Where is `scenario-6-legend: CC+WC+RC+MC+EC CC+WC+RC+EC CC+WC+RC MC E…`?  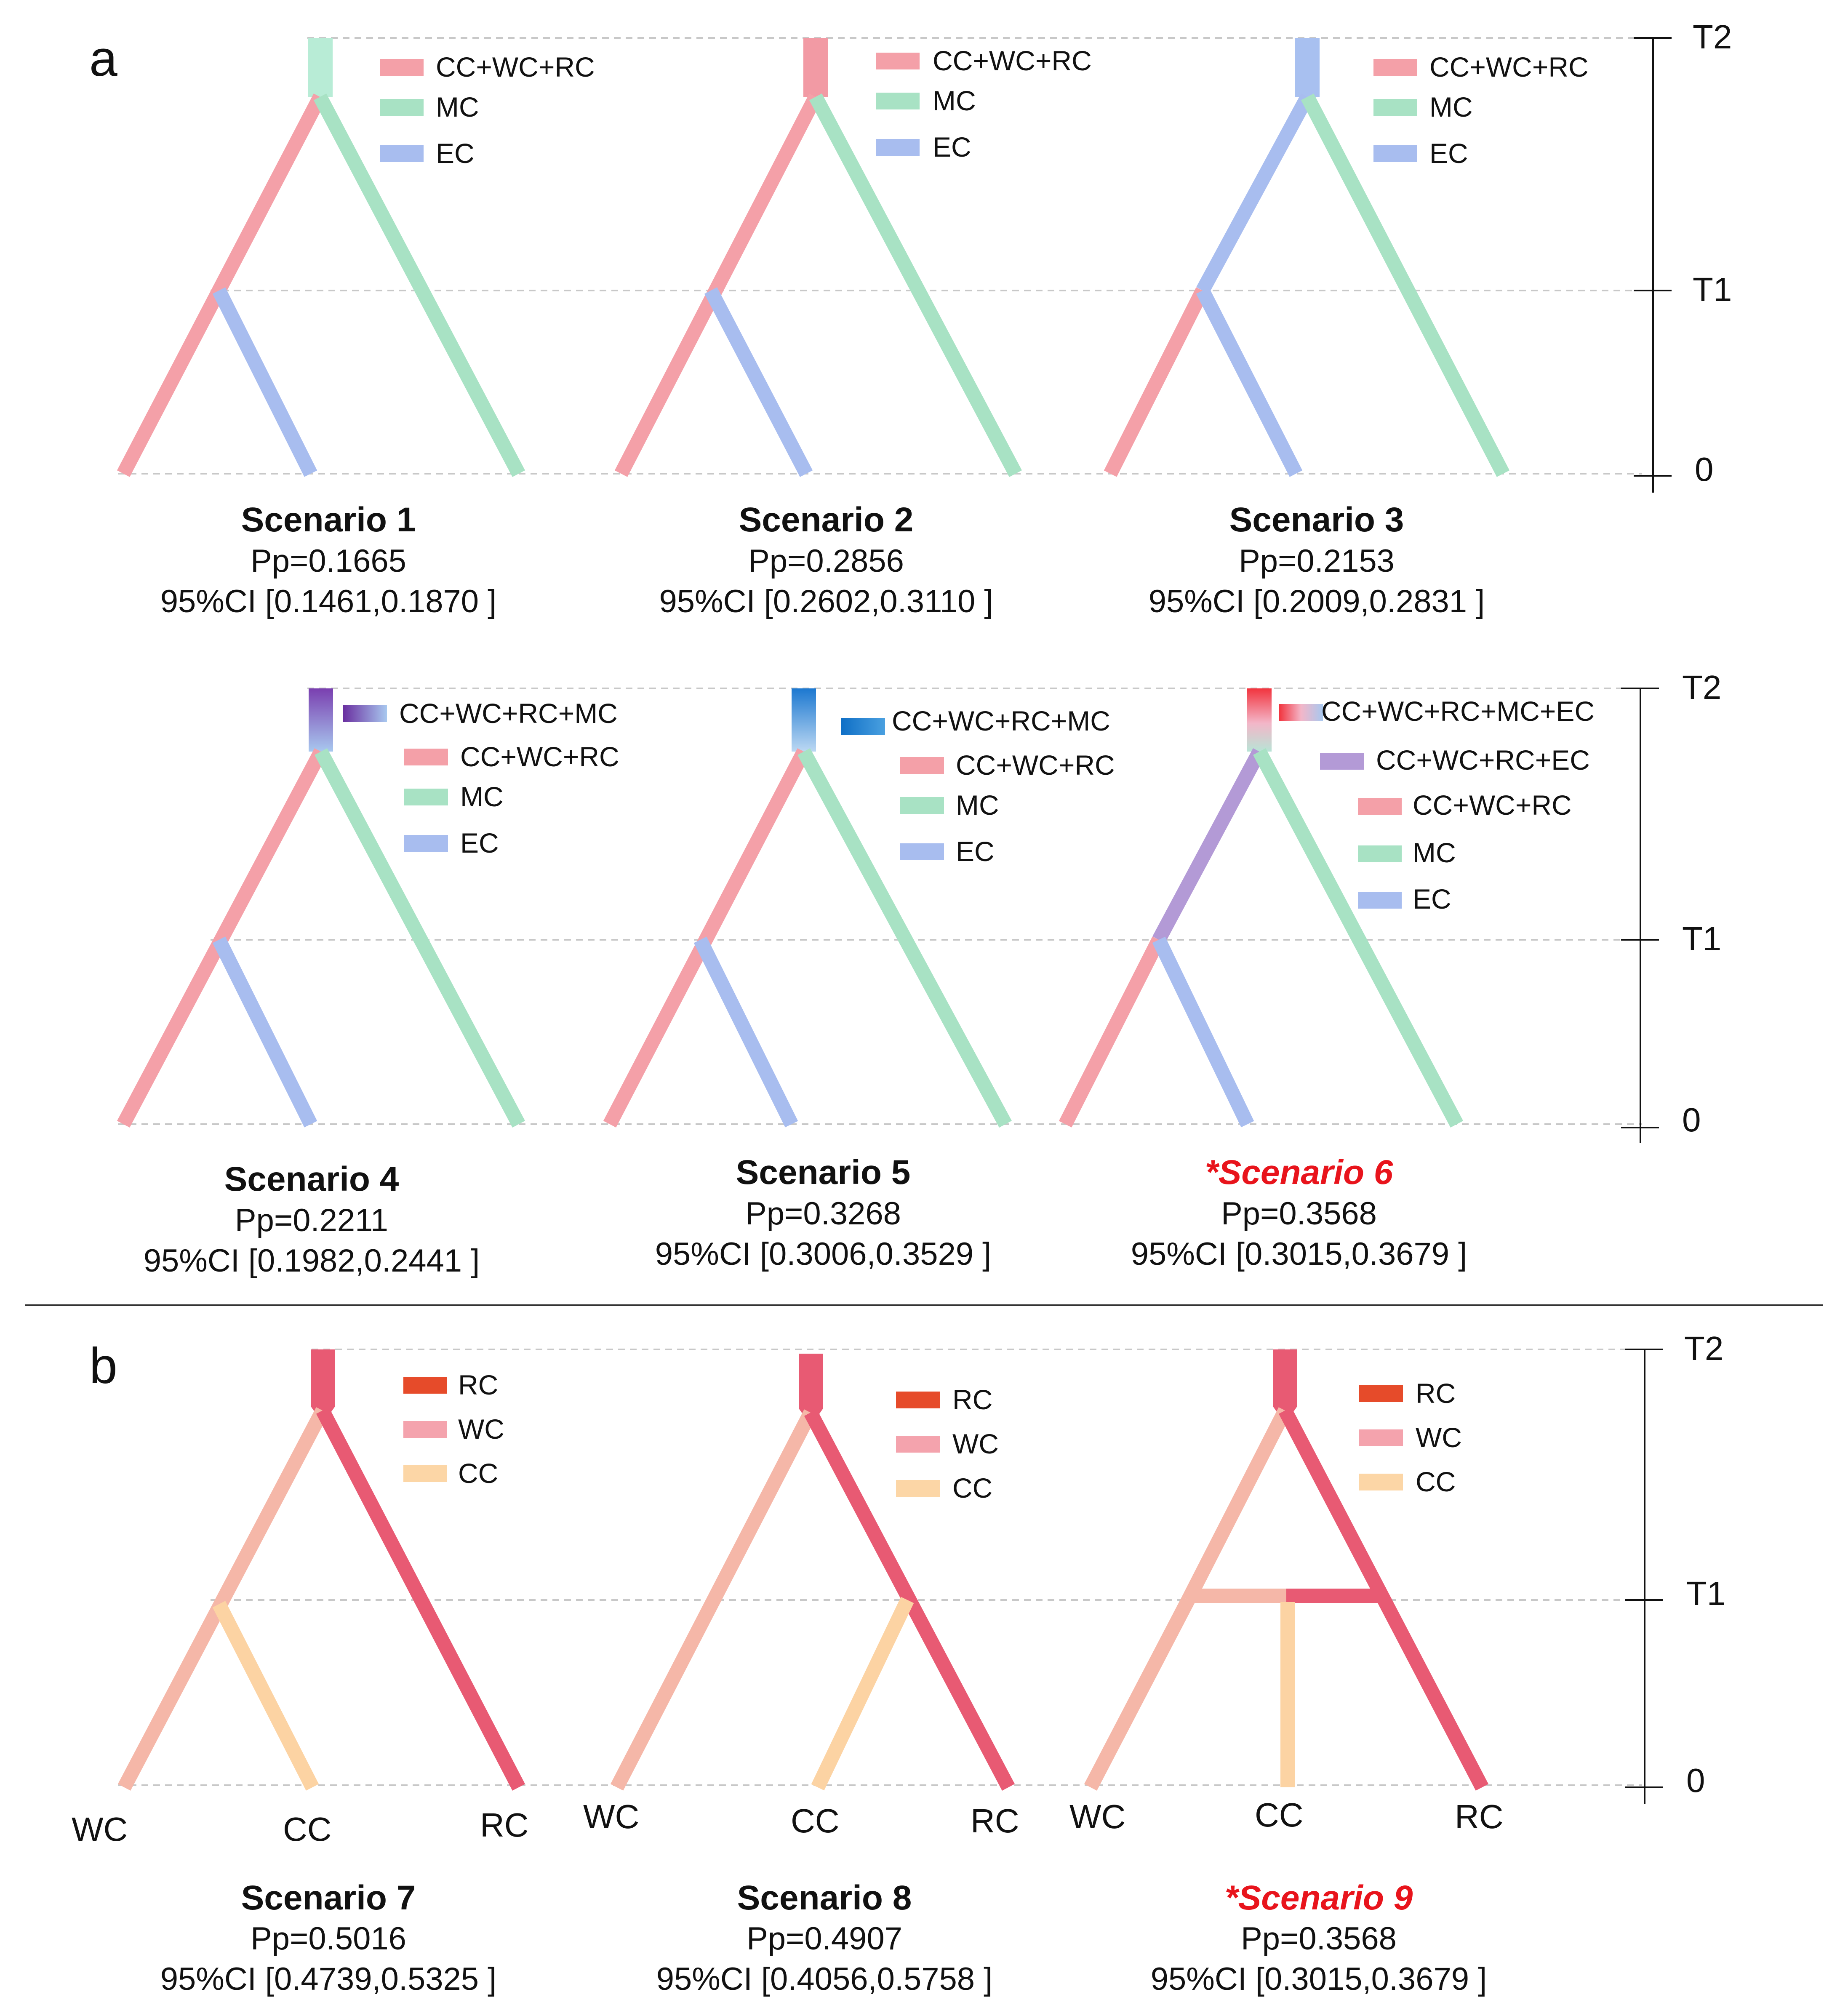
scenario-6-legend: CC+WC+RC+MC+EC CC+WC+RC+EC CC+WC+RC MC E… is located at coordinates (1437, 805).